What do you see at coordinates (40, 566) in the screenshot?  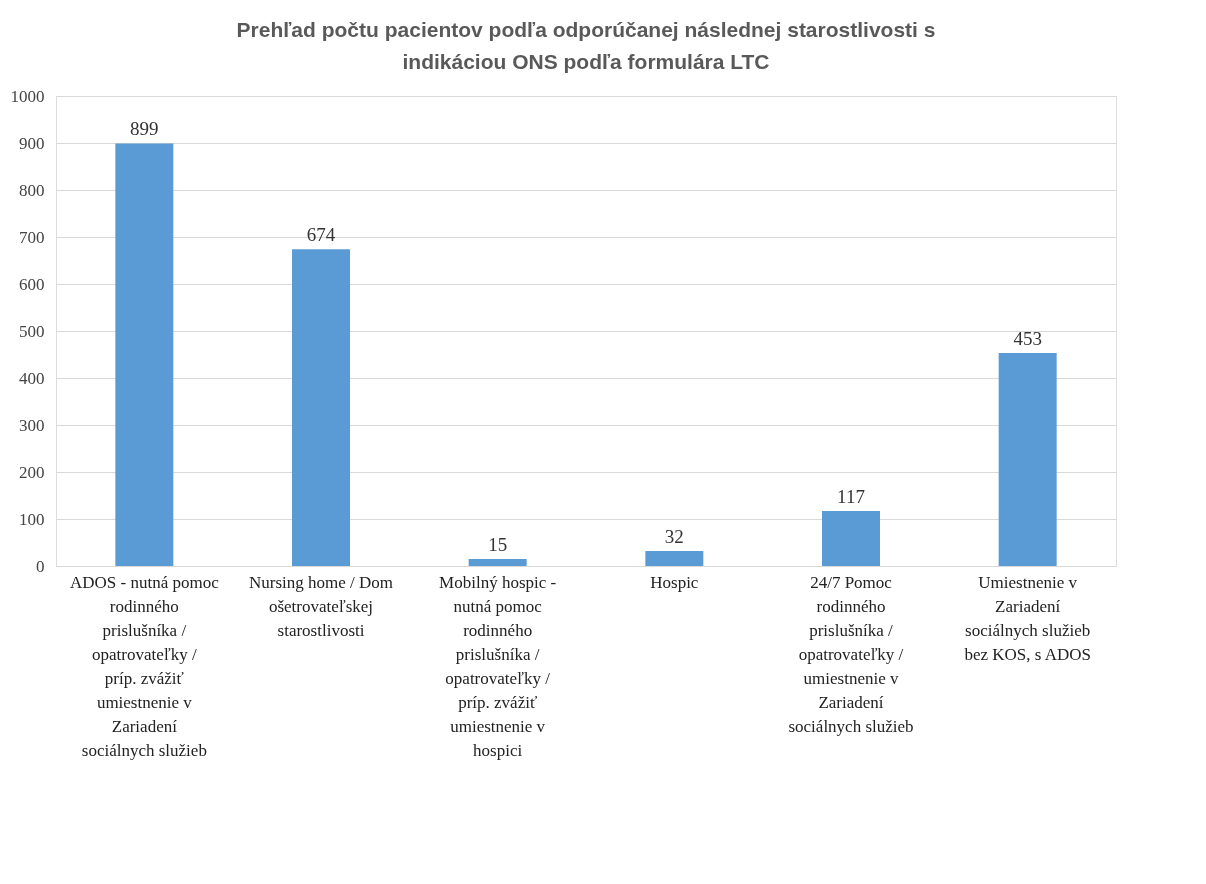 I see `y-tick-label: 0` at bounding box center [40, 566].